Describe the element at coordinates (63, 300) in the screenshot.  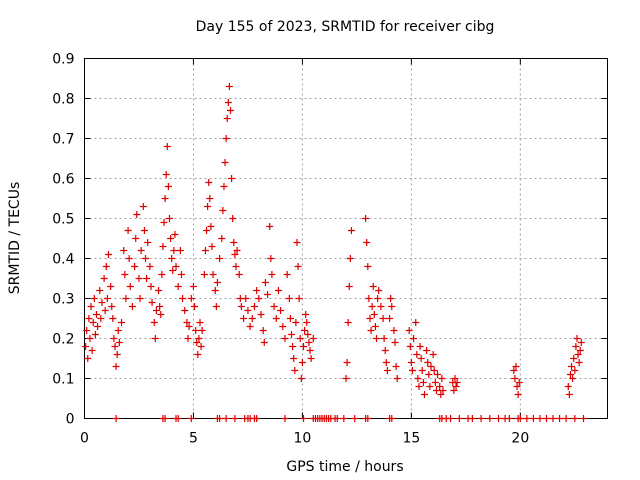
I see `y-tick-label: 0.3` at that location.